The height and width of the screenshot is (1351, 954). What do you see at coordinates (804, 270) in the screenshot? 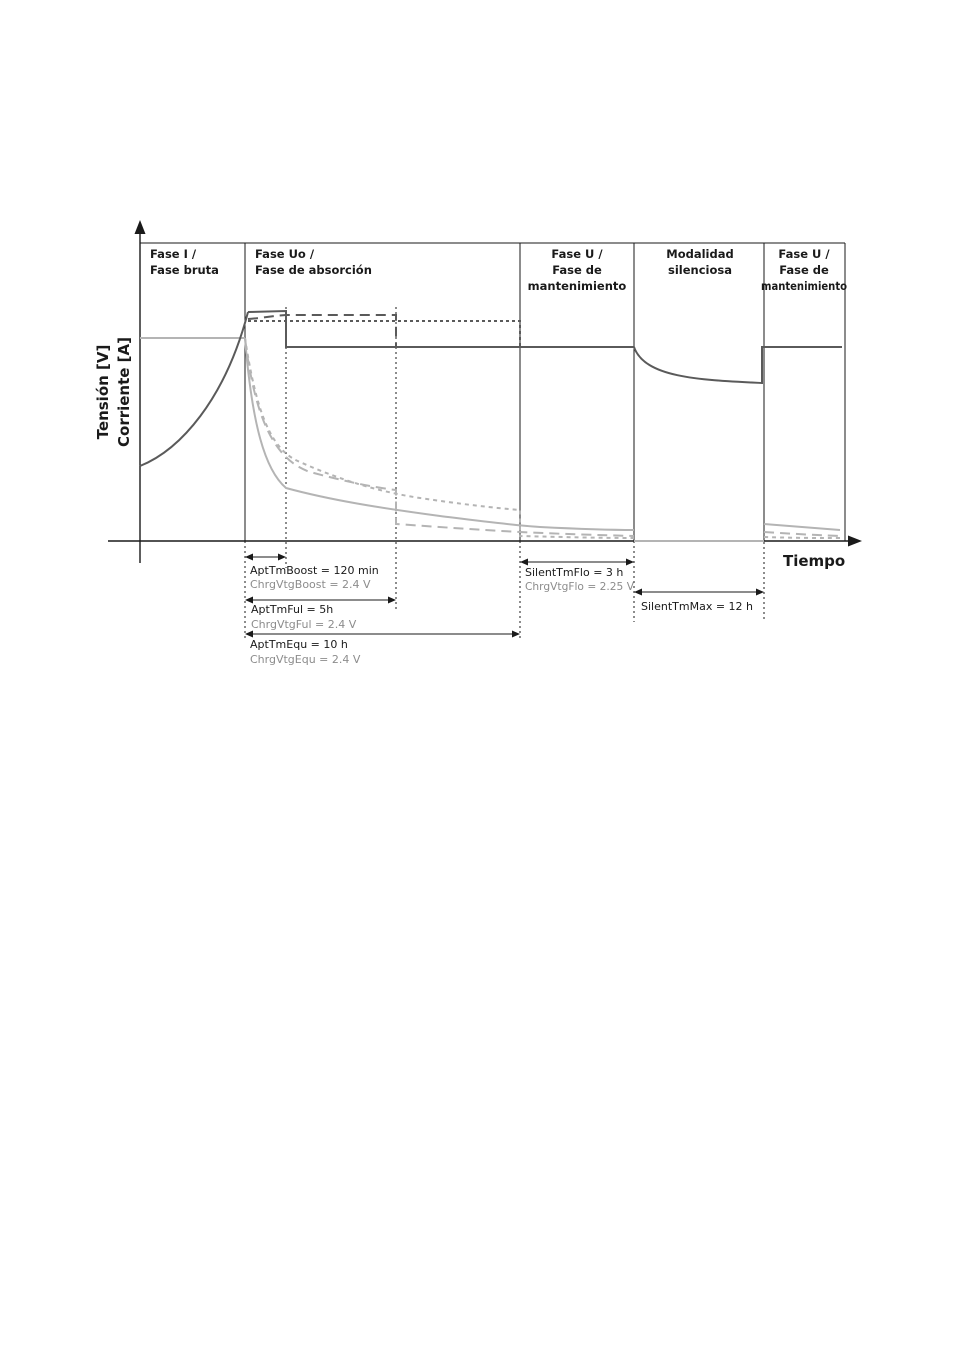
I see `phase-float-2-line-2: Fase de` at bounding box center [804, 270].